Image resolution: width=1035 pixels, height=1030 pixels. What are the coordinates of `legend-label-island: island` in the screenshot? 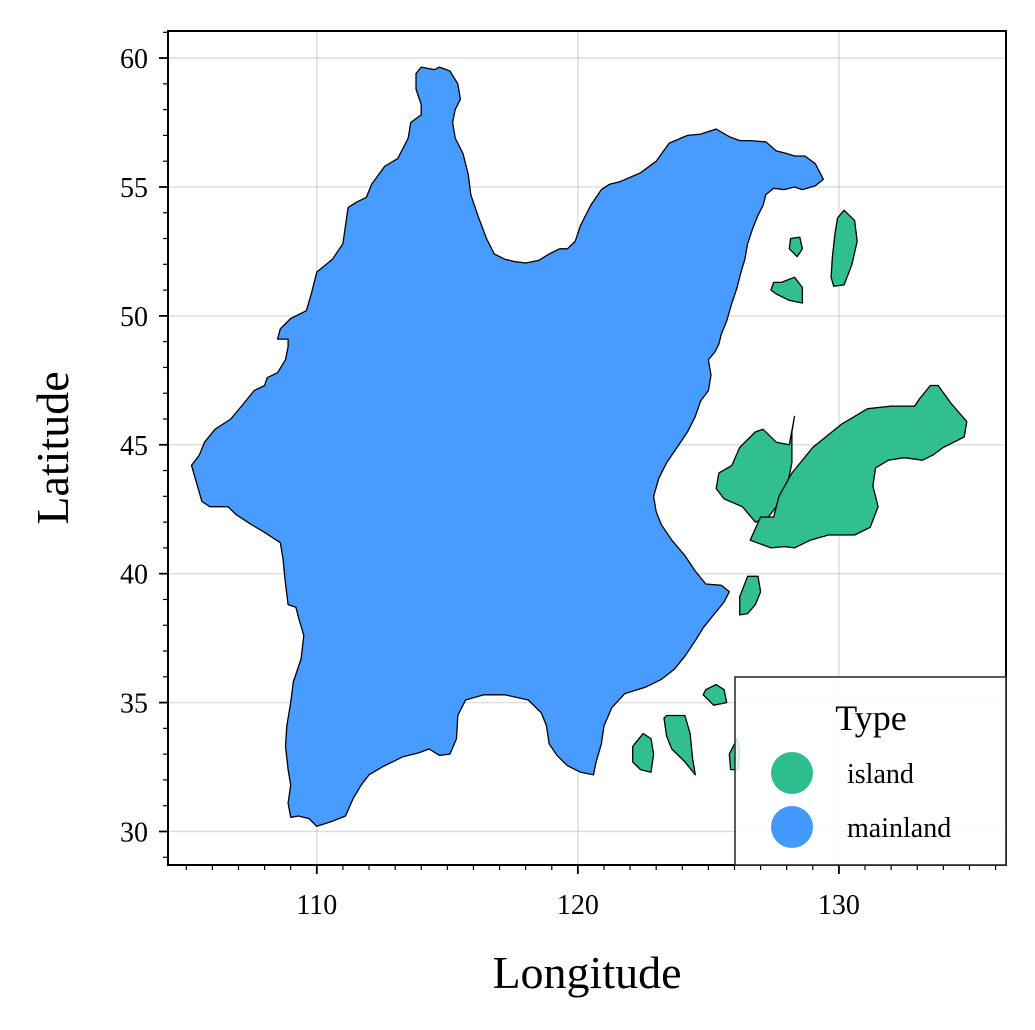 It's located at (880, 774).